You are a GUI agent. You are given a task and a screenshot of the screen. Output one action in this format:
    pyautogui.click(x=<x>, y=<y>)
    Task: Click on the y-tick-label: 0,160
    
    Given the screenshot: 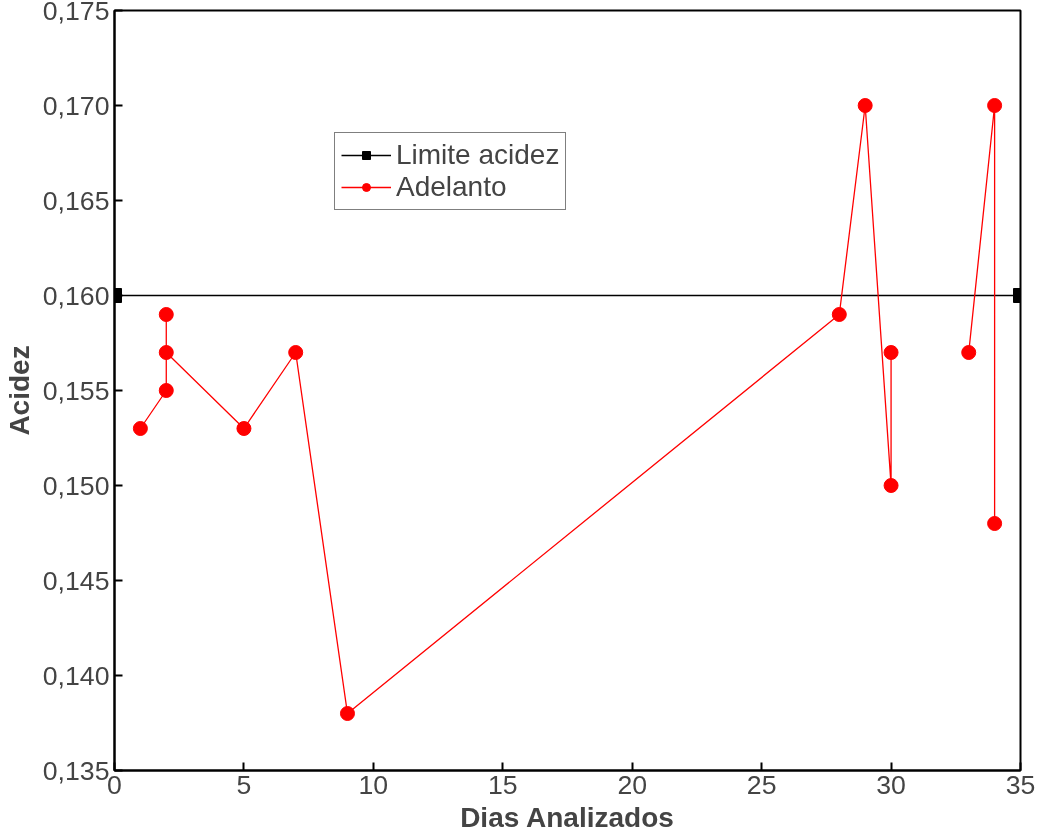 What is the action you would take?
    pyautogui.click(x=76, y=295)
    